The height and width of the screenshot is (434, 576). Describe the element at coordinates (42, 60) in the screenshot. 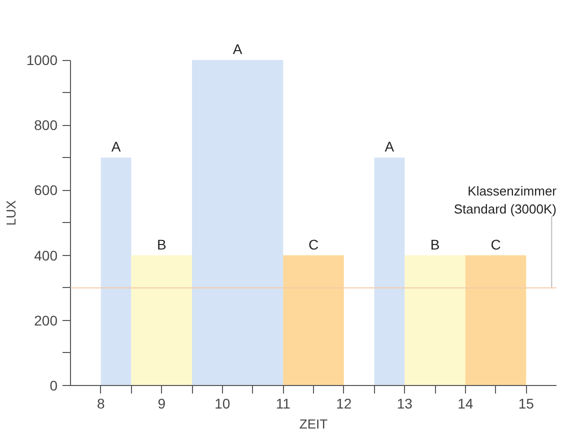

I see `y-tick-label: 1000` at that location.